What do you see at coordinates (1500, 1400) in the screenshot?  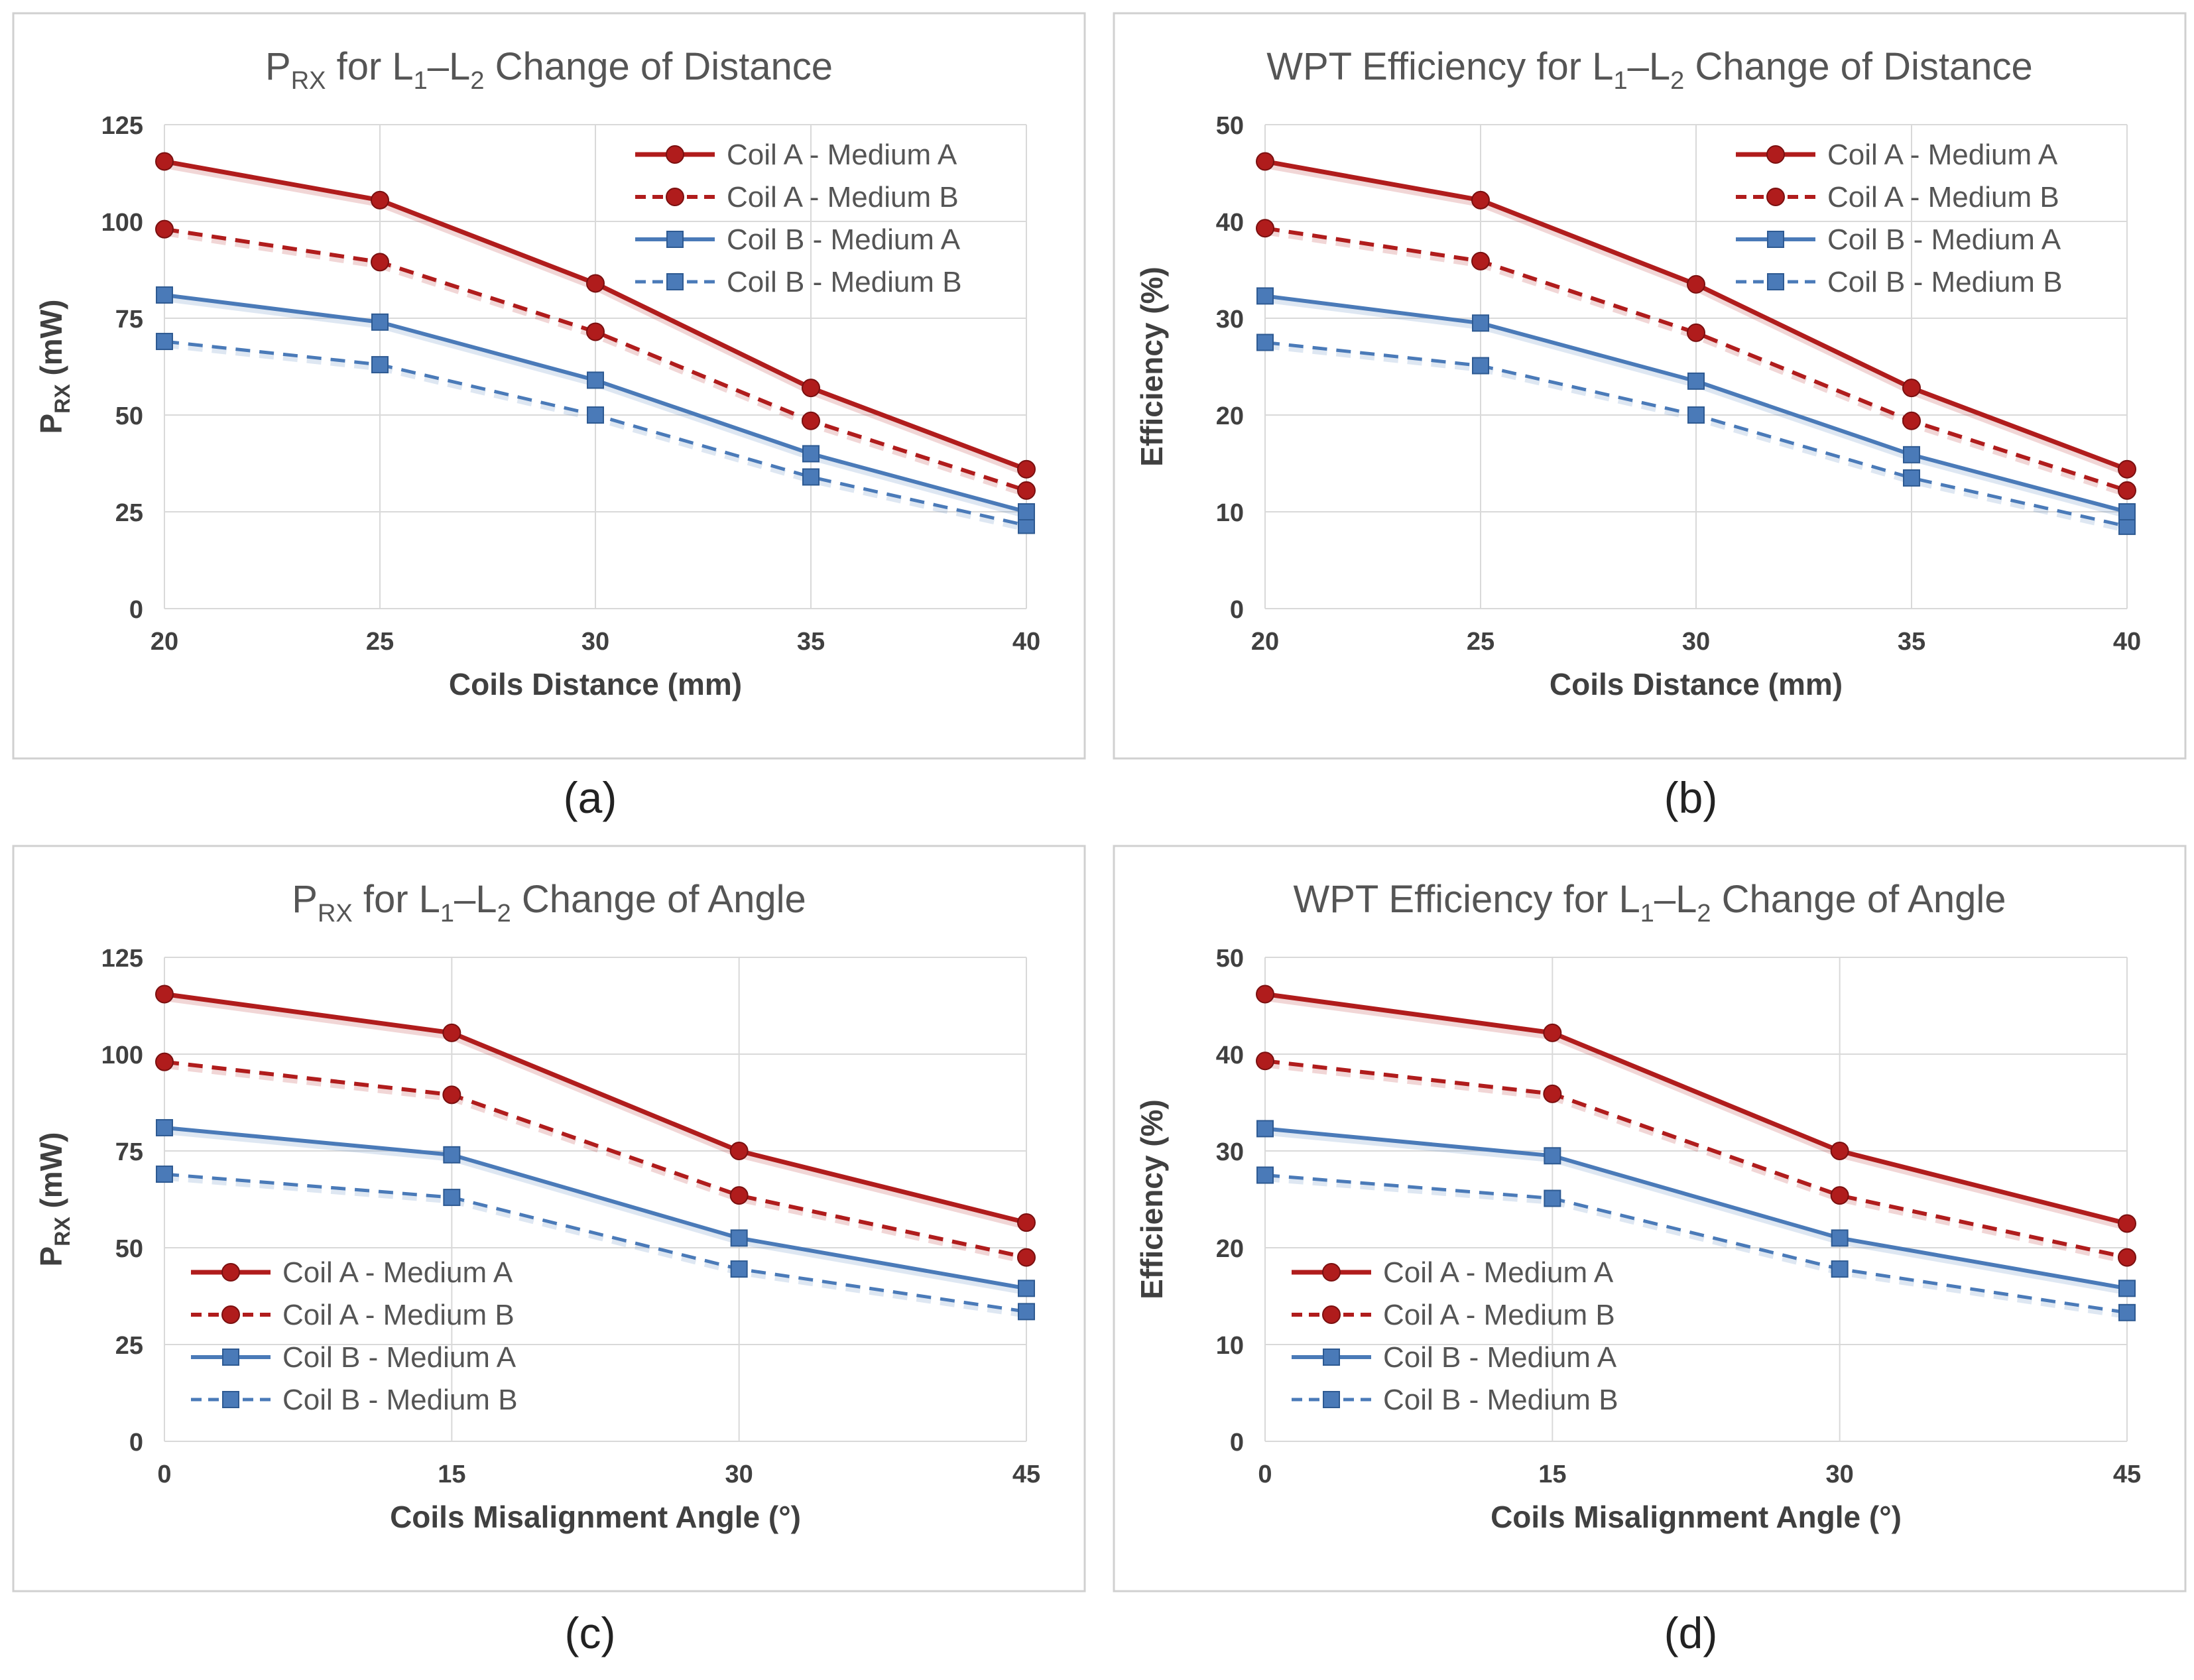 I see `legend-label: Coil B - Medium B` at bounding box center [1500, 1400].